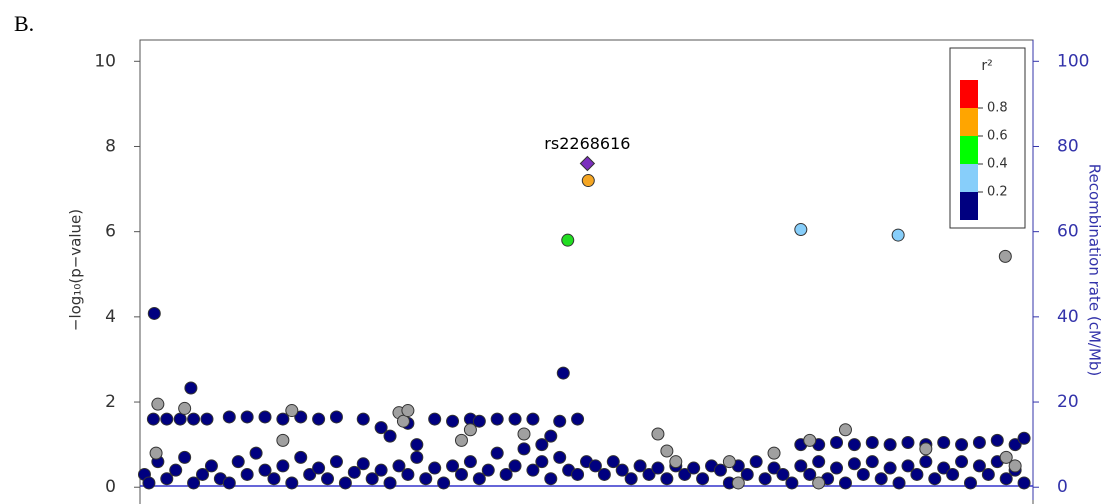  What do you see at coordinates (997, 136) in the screenshot?
I see `legend-tick-label: 0.6` at bounding box center [997, 136].